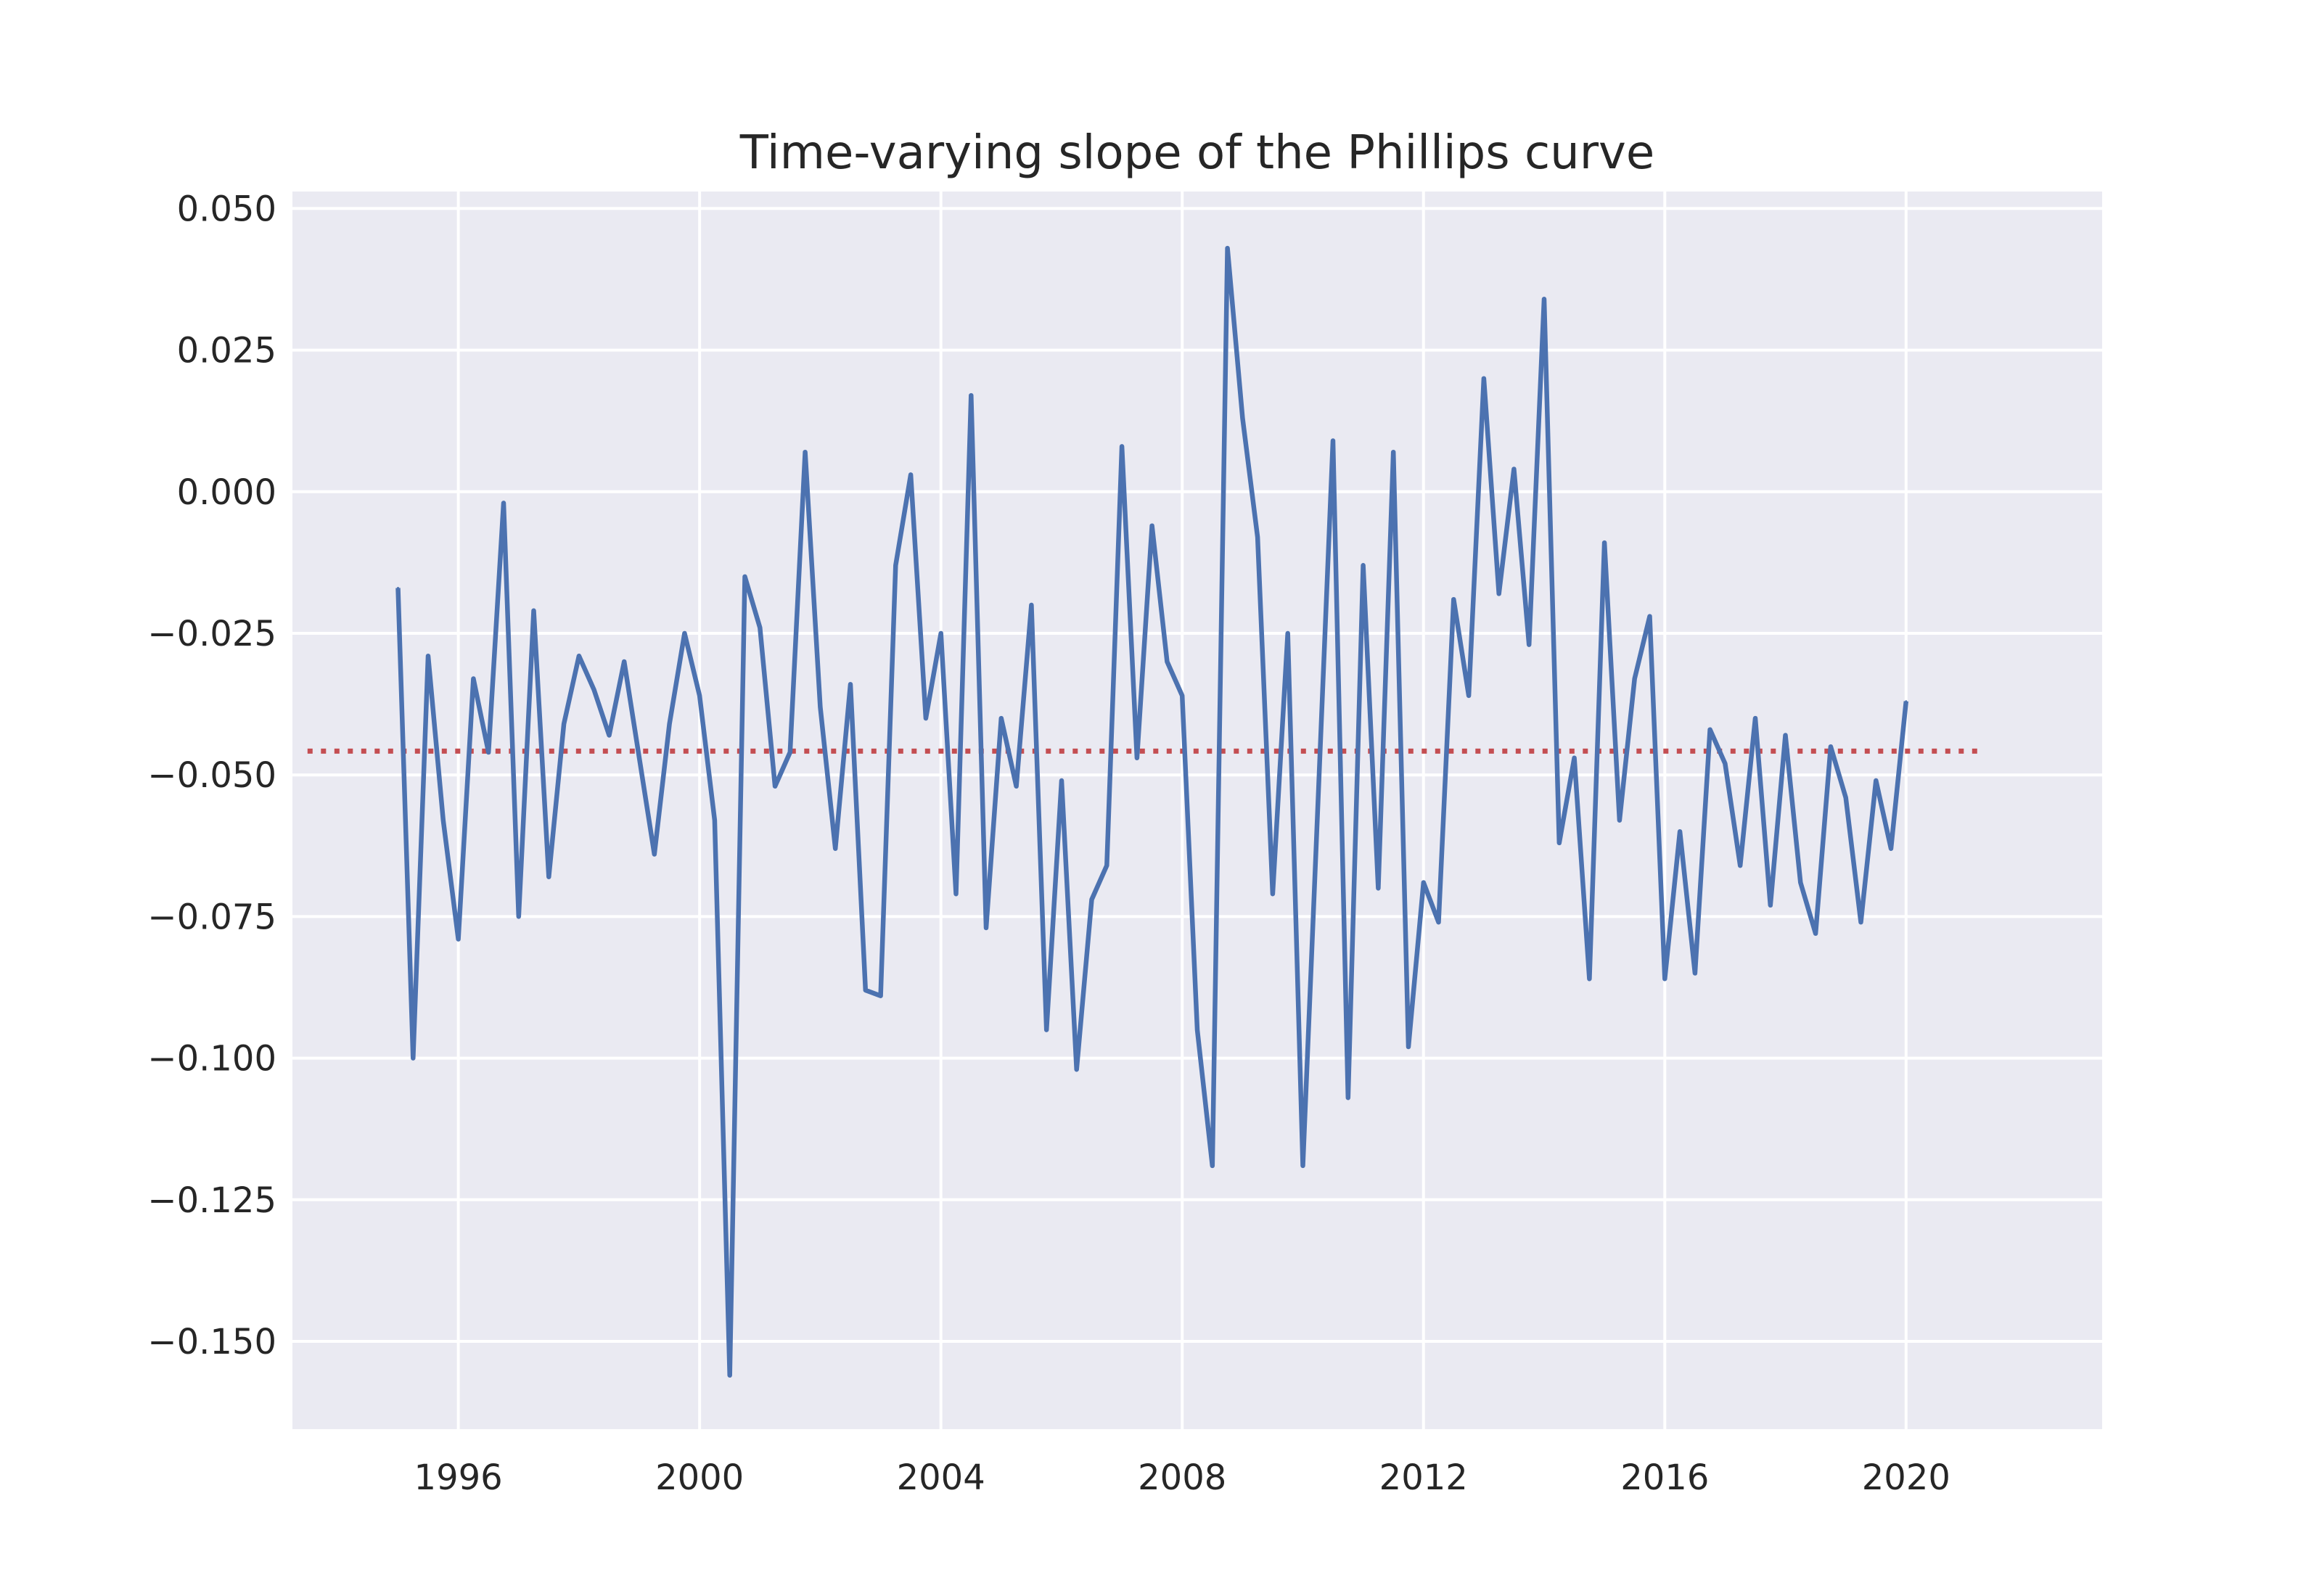 Image resolution: width=2322 pixels, height=1596 pixels. Describe the element at coordinates (211, 634) in the screenshot. I see `y-tick-label: −0.025` at that location.